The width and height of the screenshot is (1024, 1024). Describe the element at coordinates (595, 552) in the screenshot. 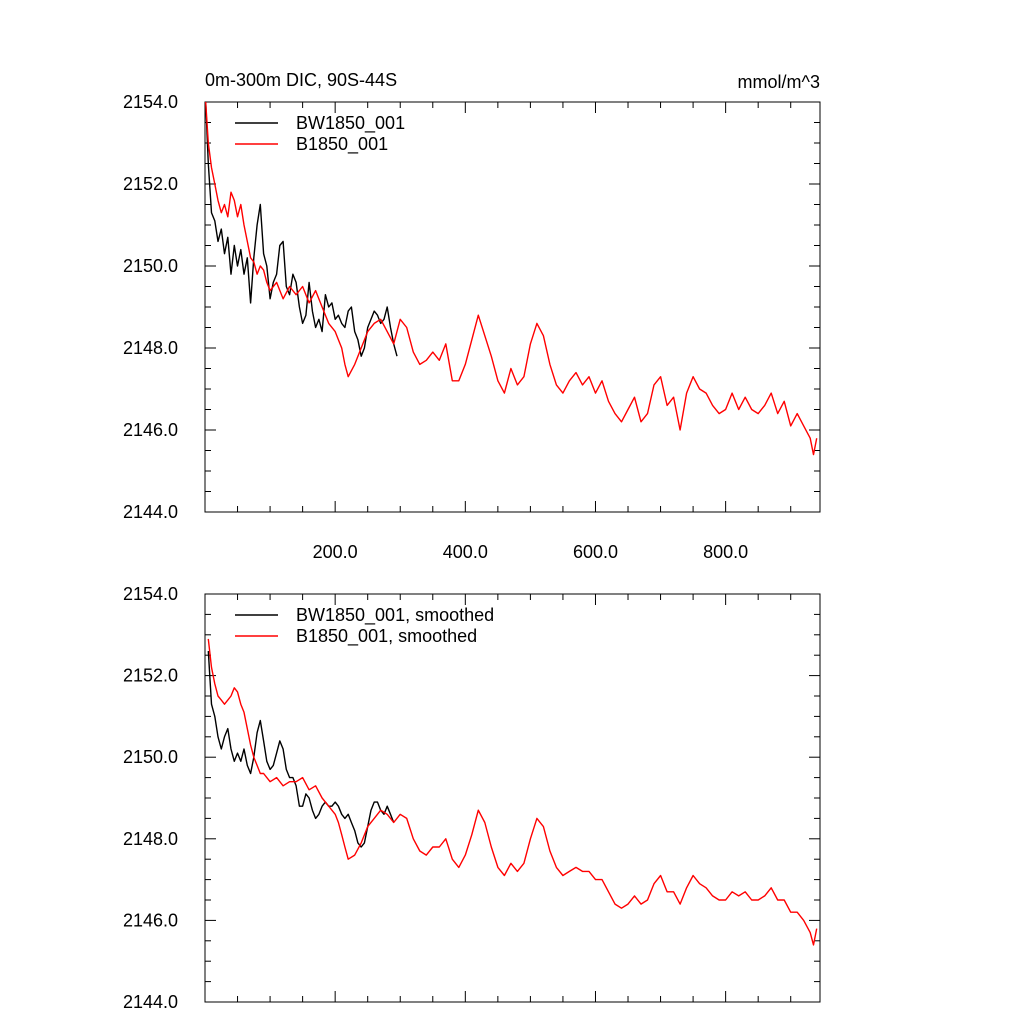

I see `x-tick-label: 600.0` at that location.